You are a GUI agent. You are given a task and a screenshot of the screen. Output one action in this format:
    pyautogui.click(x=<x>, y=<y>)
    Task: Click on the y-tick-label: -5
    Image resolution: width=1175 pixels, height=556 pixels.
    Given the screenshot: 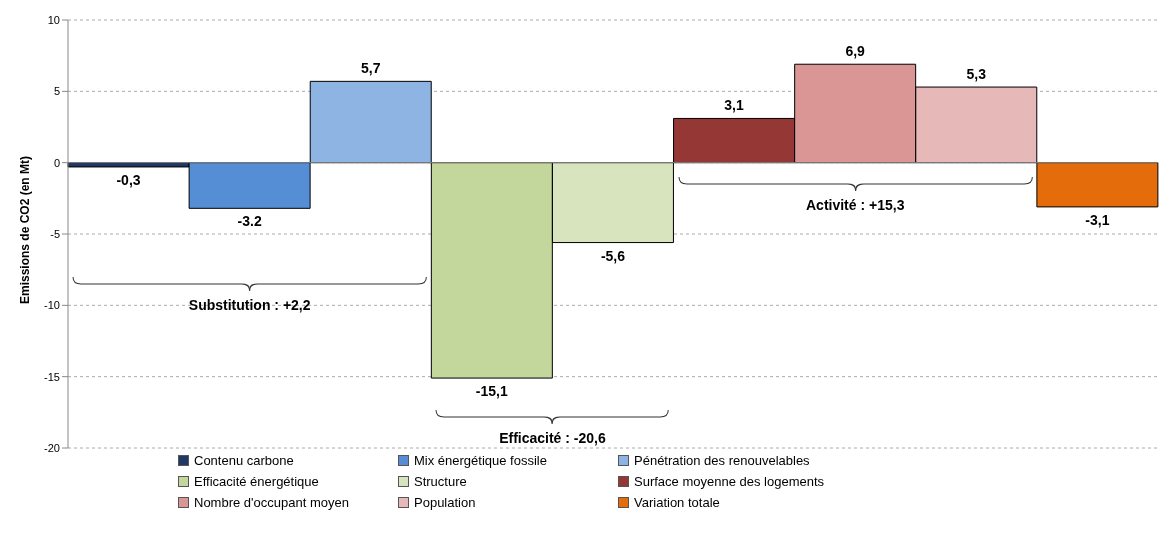 What is the action you would take?
    pyautogui.click(x=55, y=233)
    